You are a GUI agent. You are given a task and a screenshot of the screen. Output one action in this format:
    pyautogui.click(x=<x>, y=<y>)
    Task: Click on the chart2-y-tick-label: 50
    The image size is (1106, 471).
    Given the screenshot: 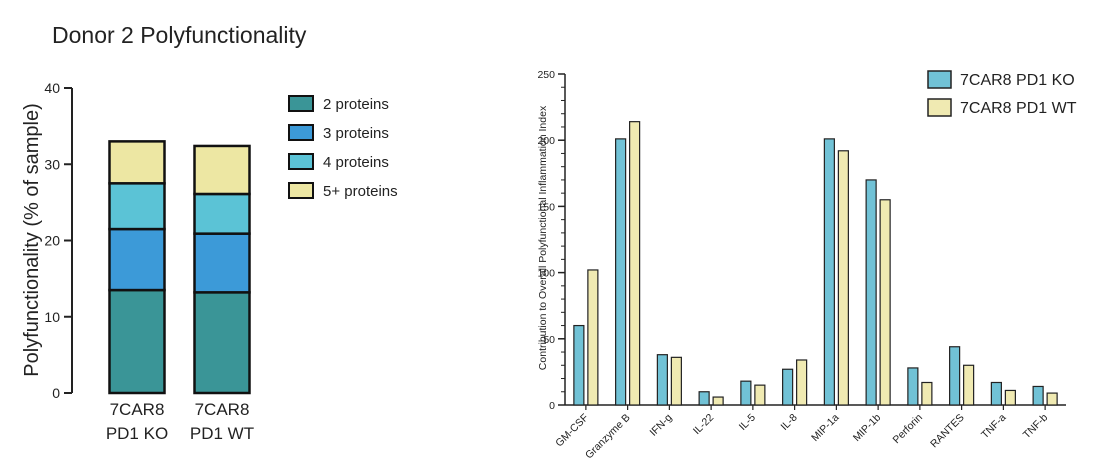 What is the action you would take?
    pyautogui.click(x=549, y=340)
    